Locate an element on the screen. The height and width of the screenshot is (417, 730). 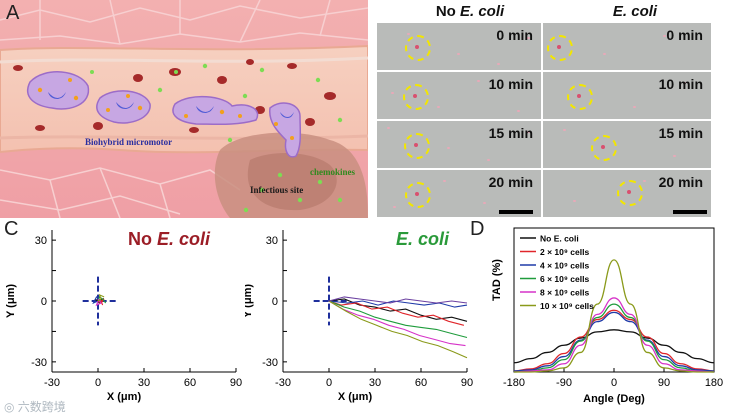
frame-no-ecoli-10: 10 min is located at coordinates (459, 95).